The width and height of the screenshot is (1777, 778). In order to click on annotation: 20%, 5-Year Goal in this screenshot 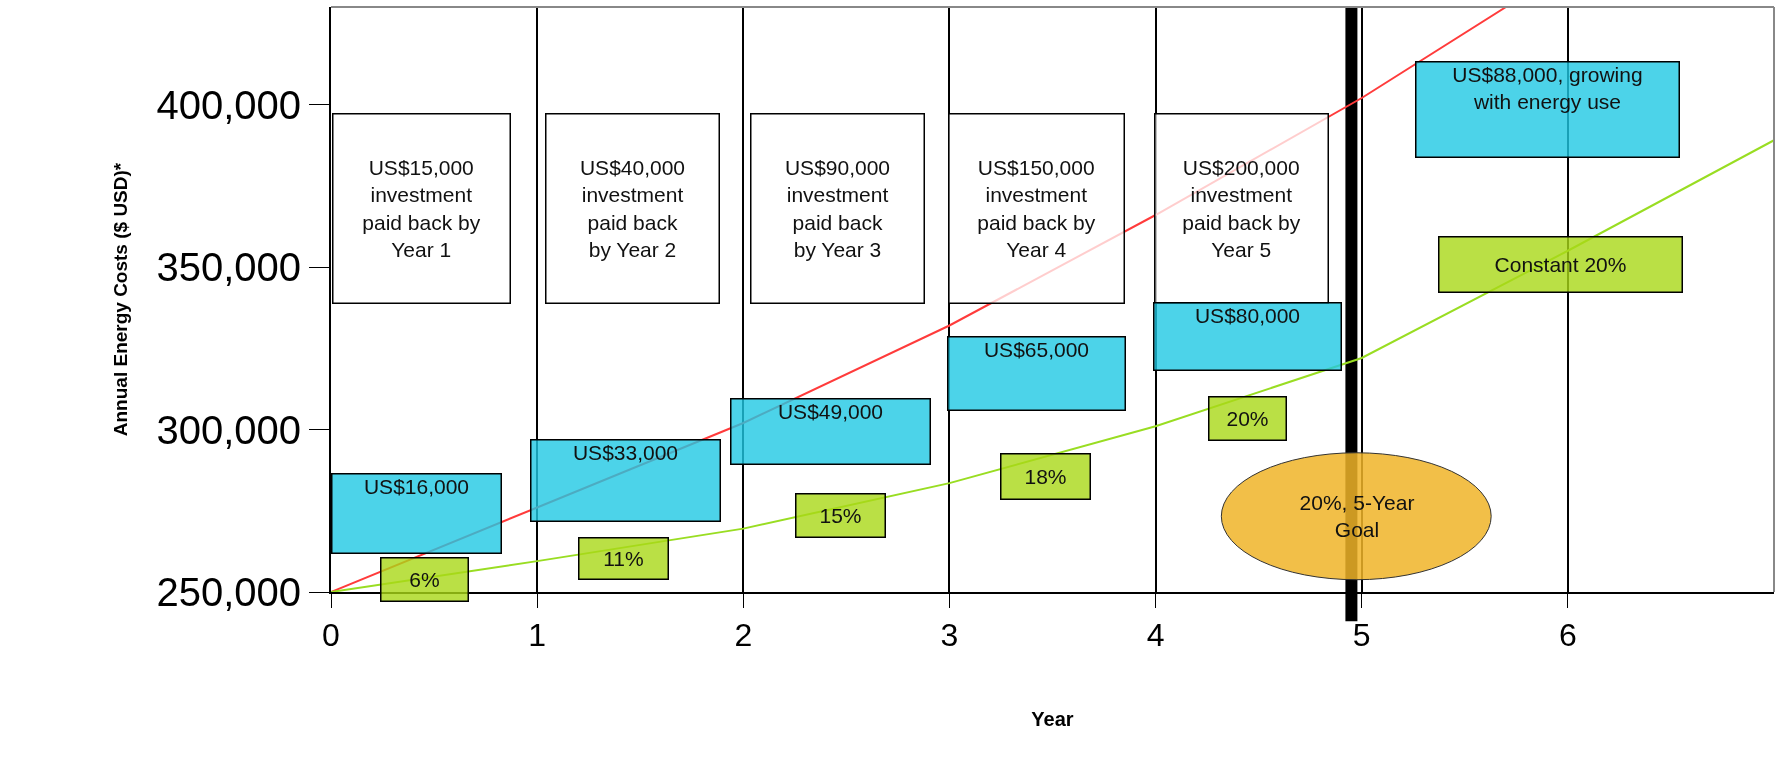, I will do `click(1357, 516)`.